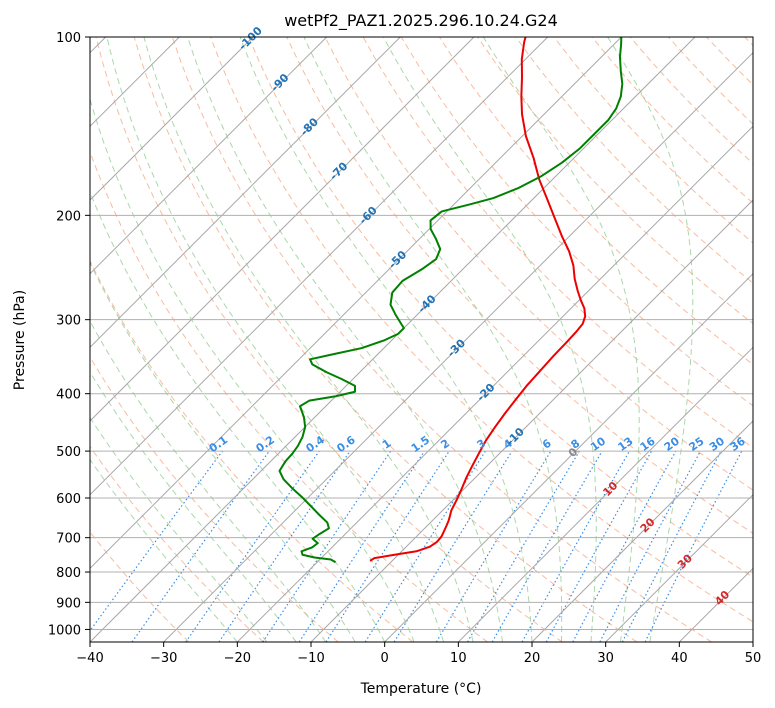 The image size is (775, 708). I want to click on y-tick-label: 200, so click(68, 216).